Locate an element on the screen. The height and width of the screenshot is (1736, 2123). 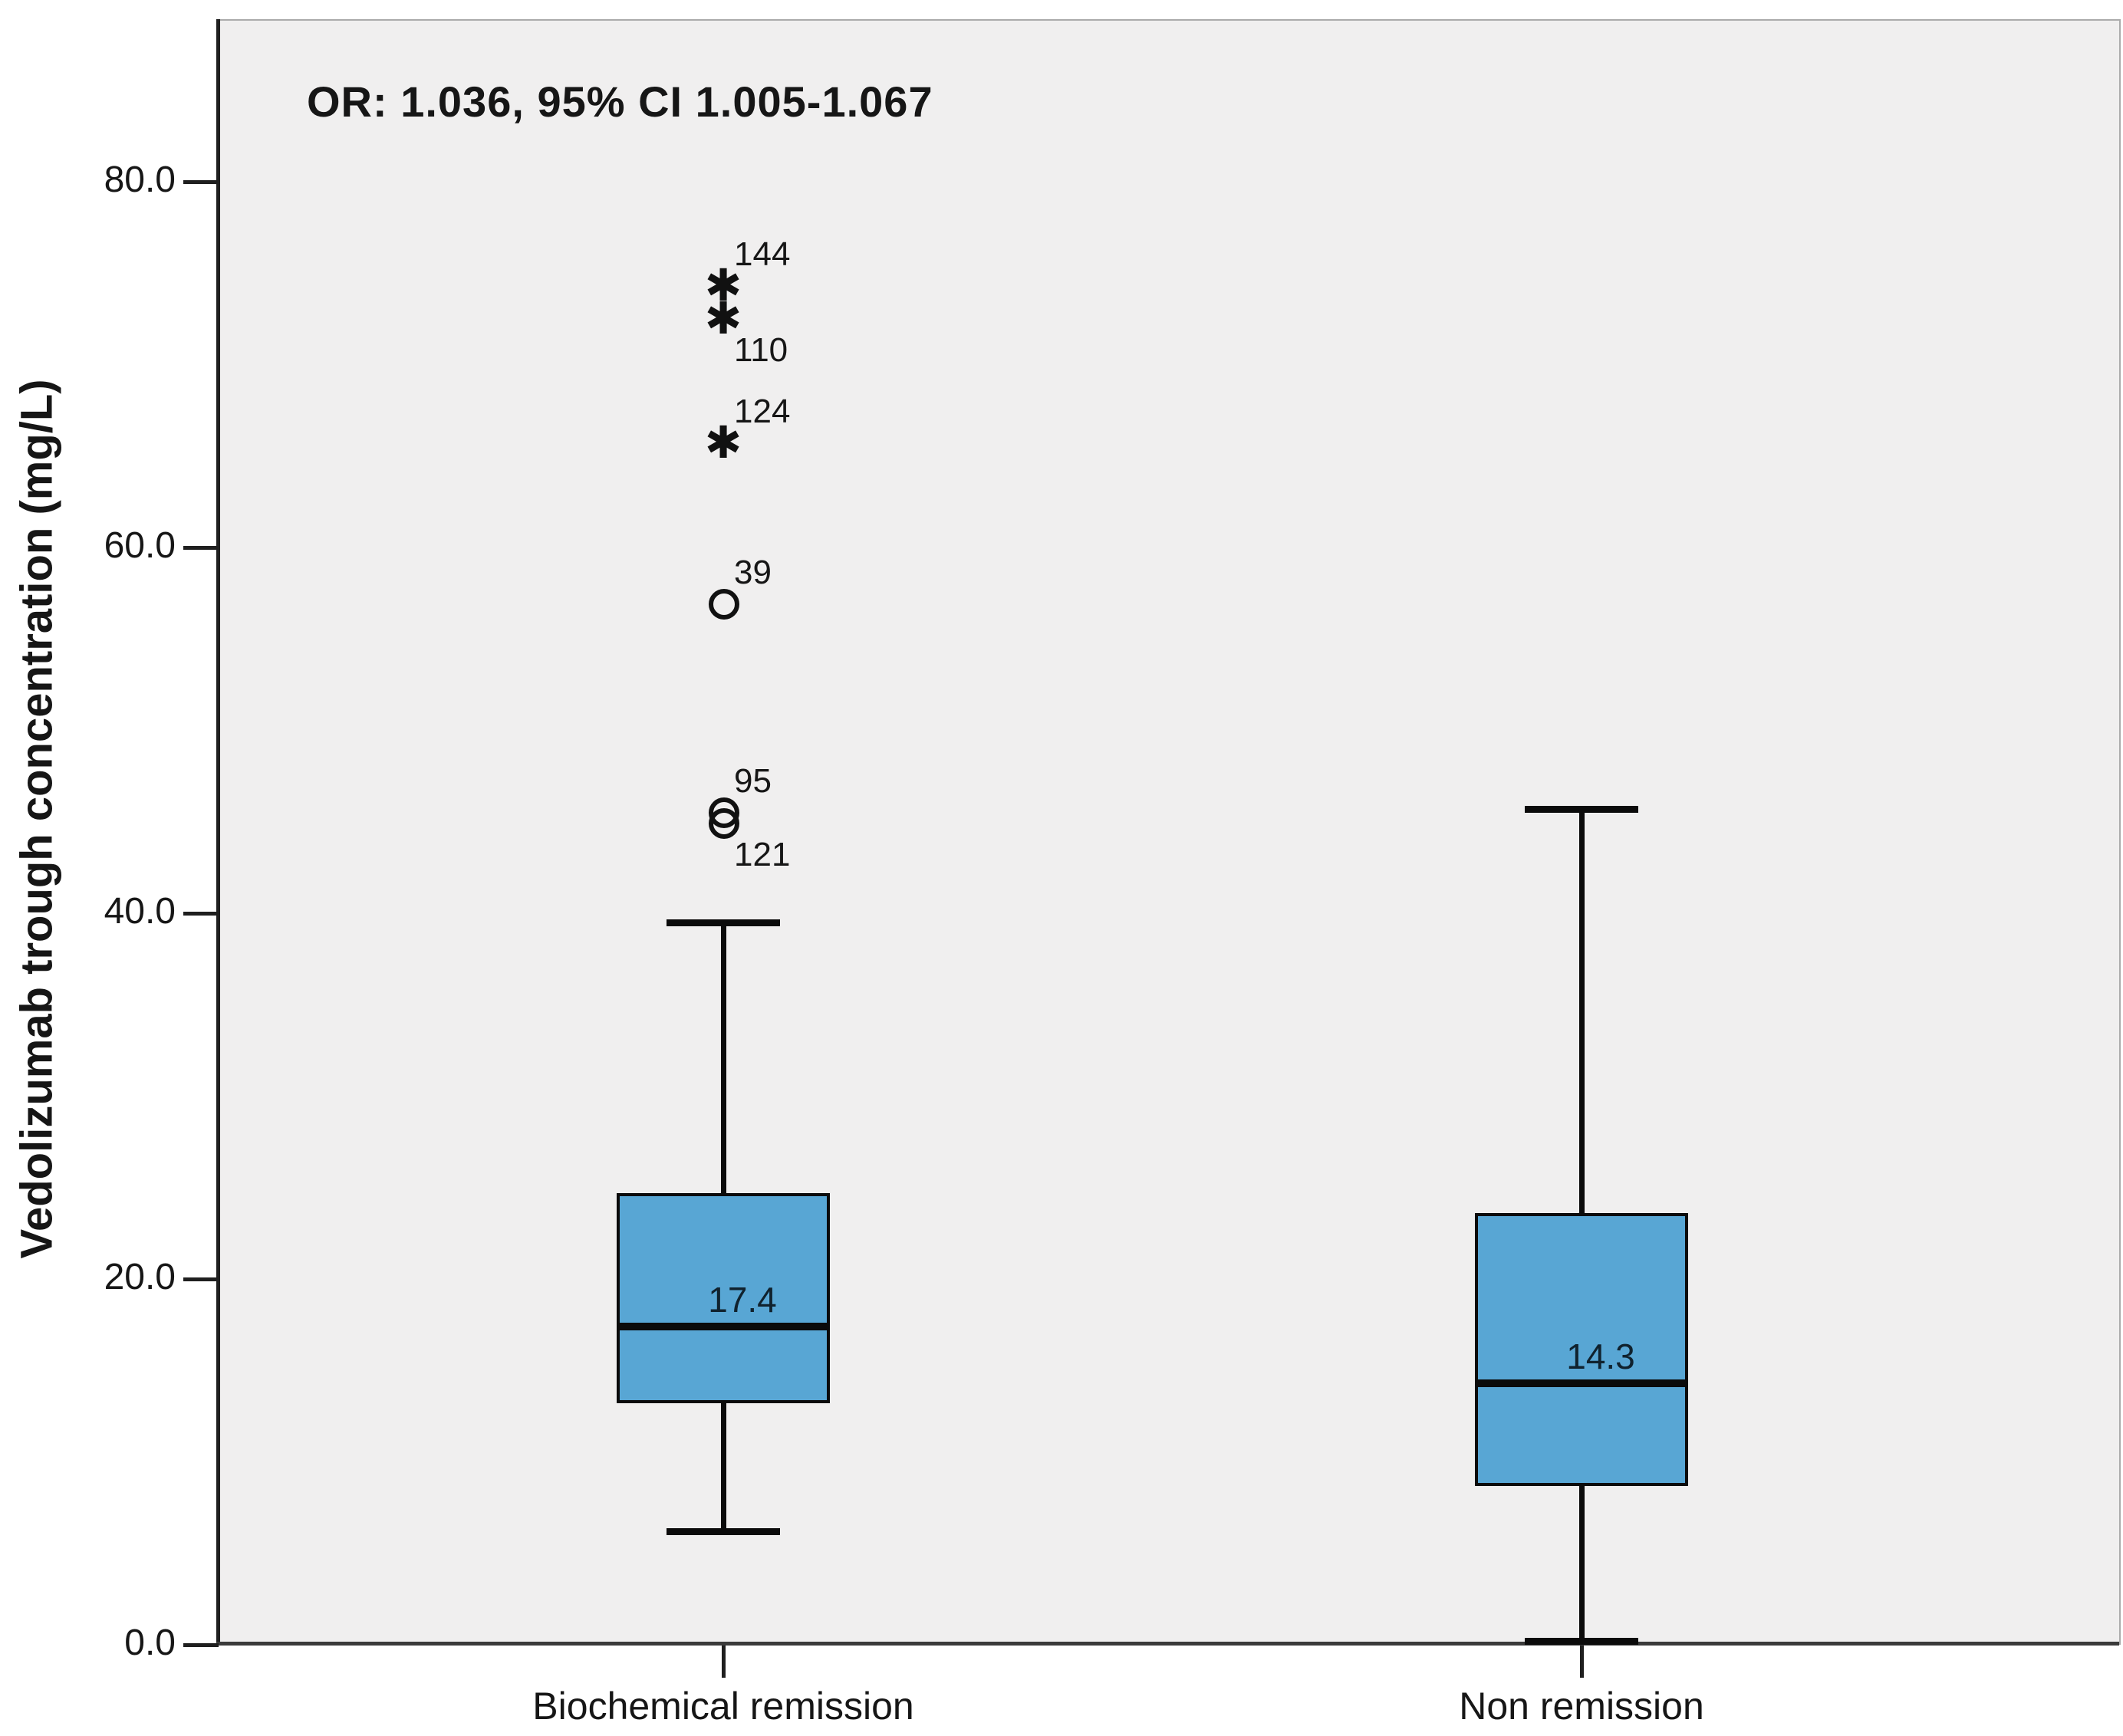
outlier-case-label: 121 is located at coordinates (762, 854).